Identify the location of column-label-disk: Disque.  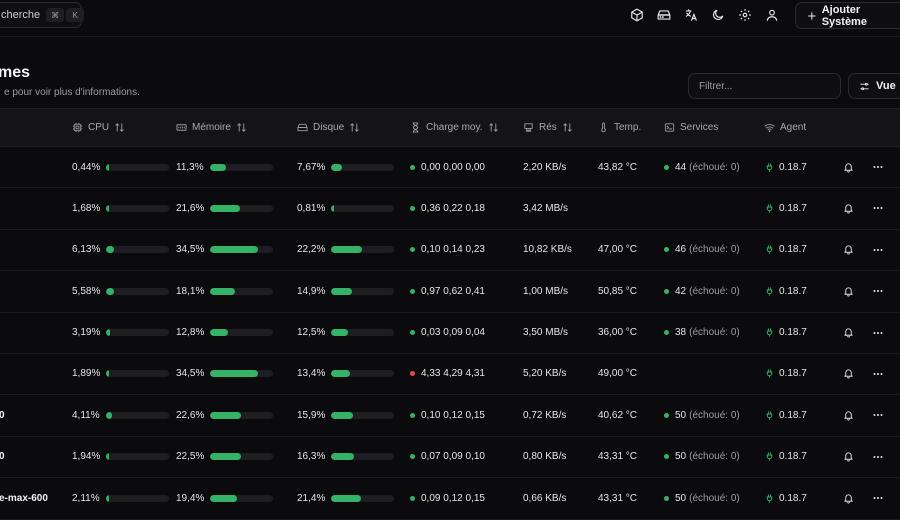
(329, 127).